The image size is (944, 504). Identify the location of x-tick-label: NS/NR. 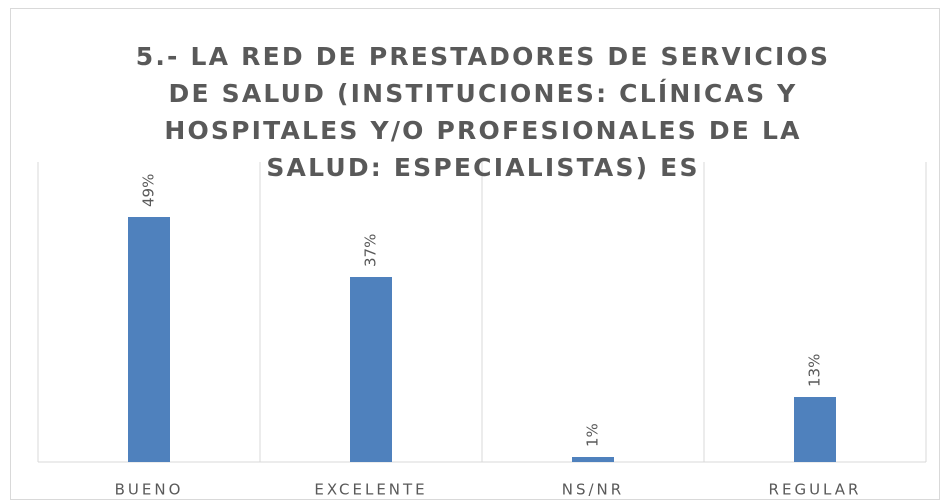
(593, 490).